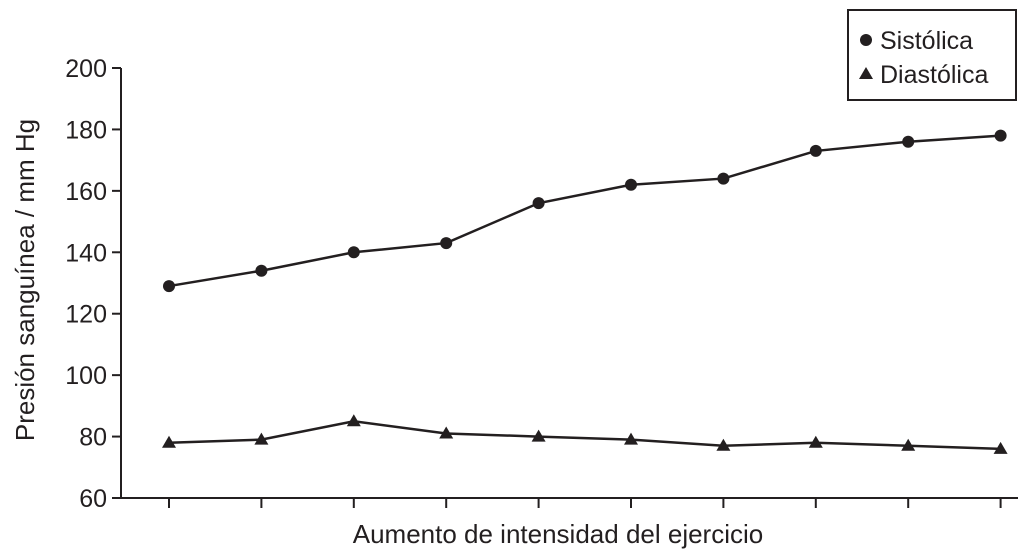 This screenshot has width=1030, height=551. I want to click on y-tick-label: 160, so click(86, 192).